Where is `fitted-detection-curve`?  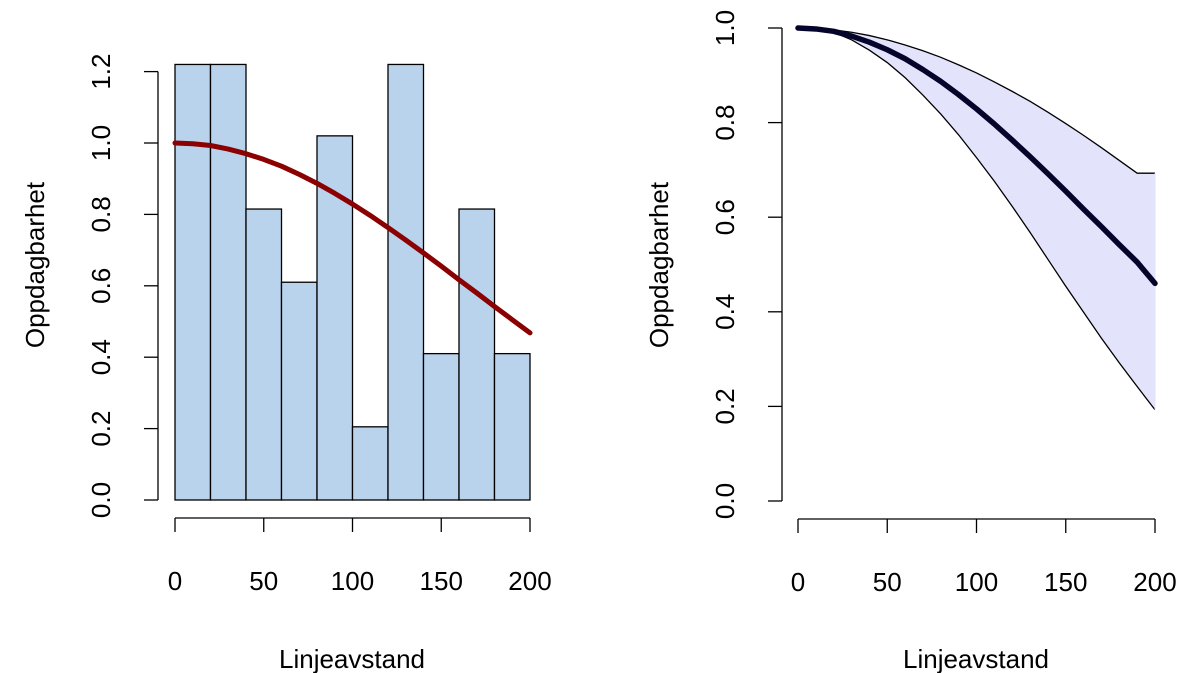 fitted-detection-curve is located at coordinates (352, 238).